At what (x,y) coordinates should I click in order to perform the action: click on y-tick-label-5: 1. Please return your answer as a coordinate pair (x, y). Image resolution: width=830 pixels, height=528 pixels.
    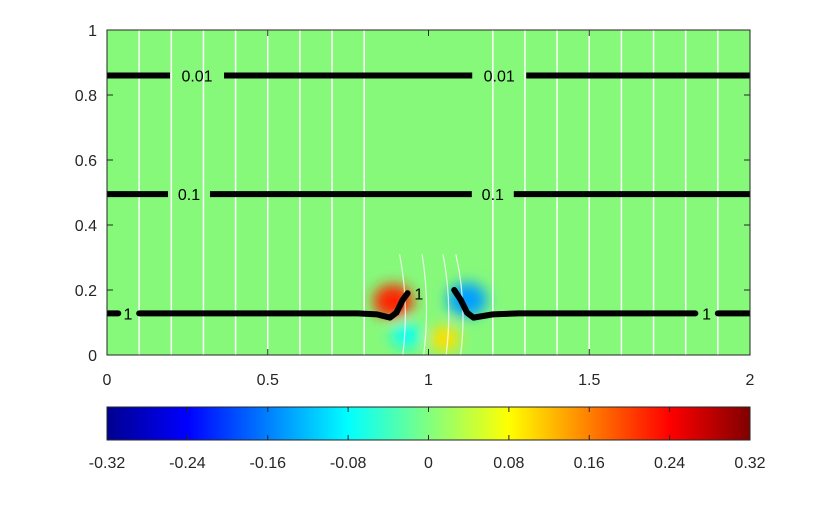
    Looking at the image, I should click on (92, 31).